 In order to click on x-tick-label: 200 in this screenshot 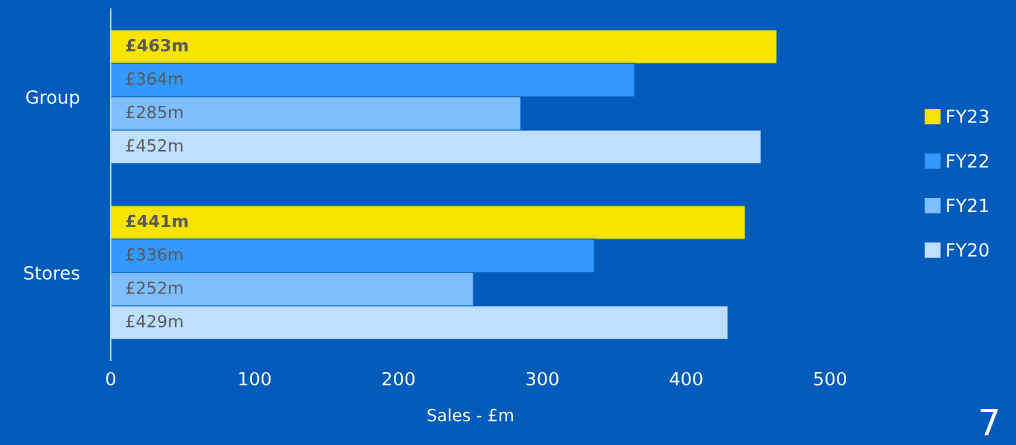, I will do `click(398, 378)`.